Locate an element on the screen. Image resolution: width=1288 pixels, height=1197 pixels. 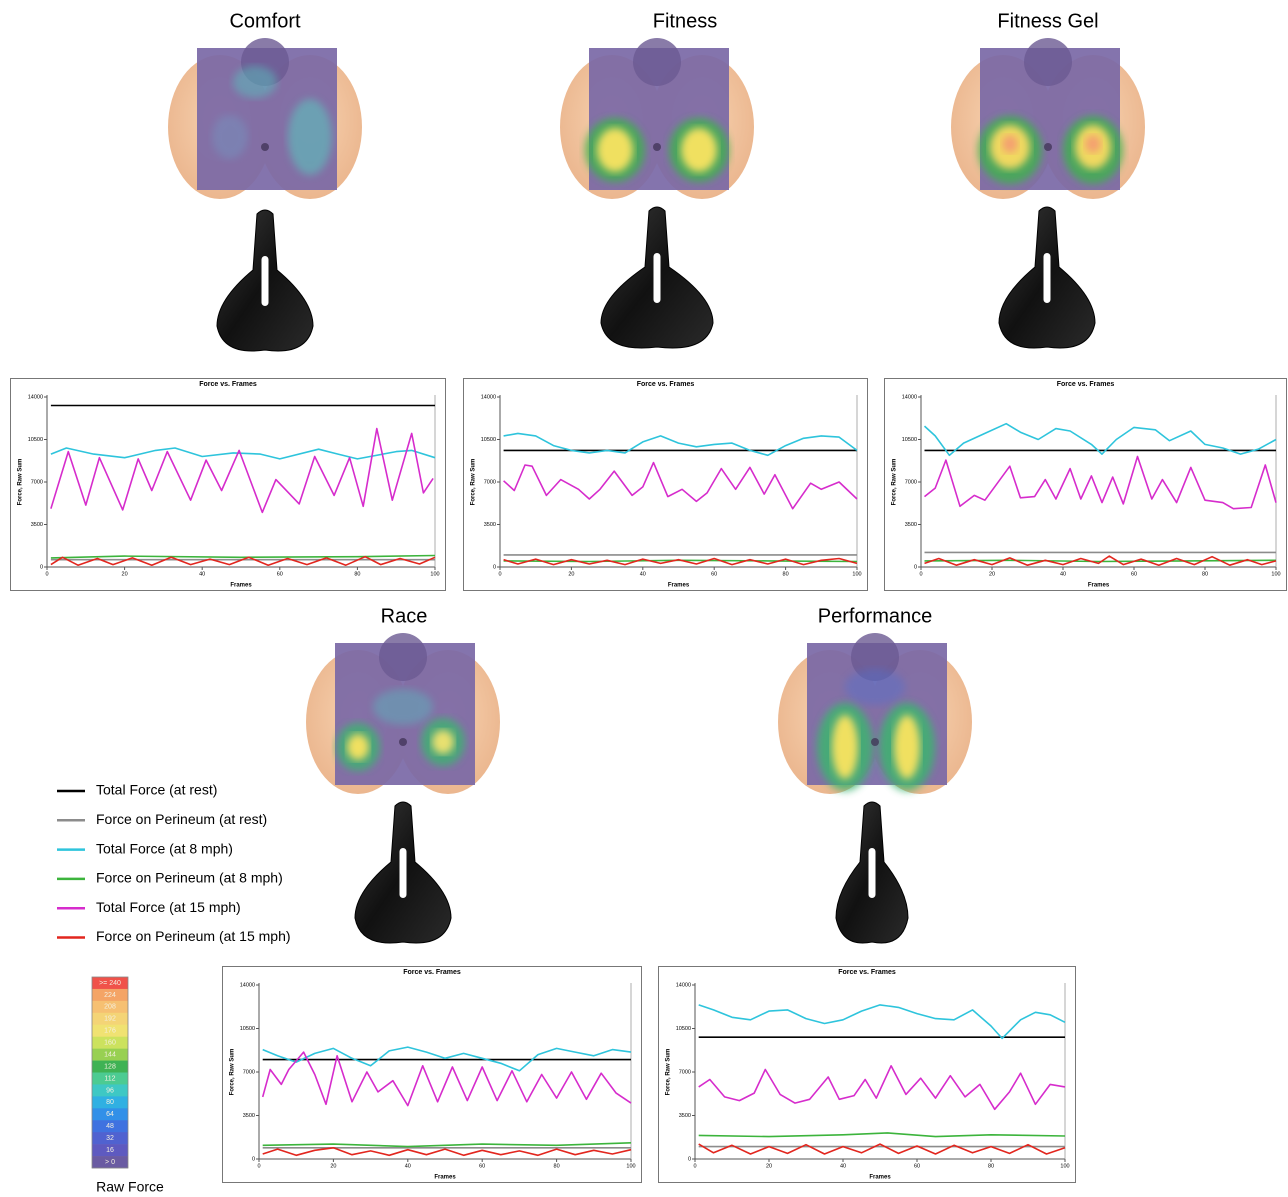
legend-label: Force on Perineum (at rest) is located at coordinates (181, 819).